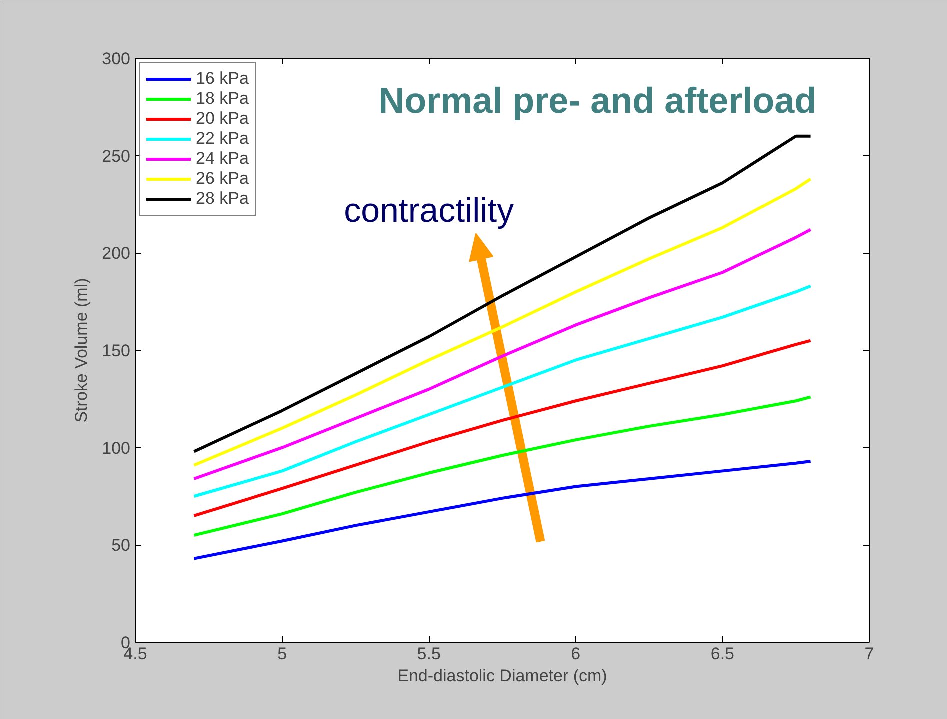  I want to click on legend-label: 28 kPa, so click(222, 199).